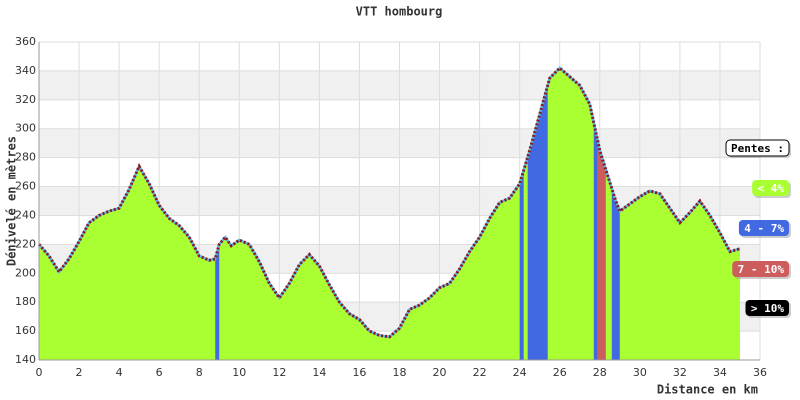 The height and width of the screenshot is (400, 800). I want to click on y-tick-label: 280, so click(25, 157).